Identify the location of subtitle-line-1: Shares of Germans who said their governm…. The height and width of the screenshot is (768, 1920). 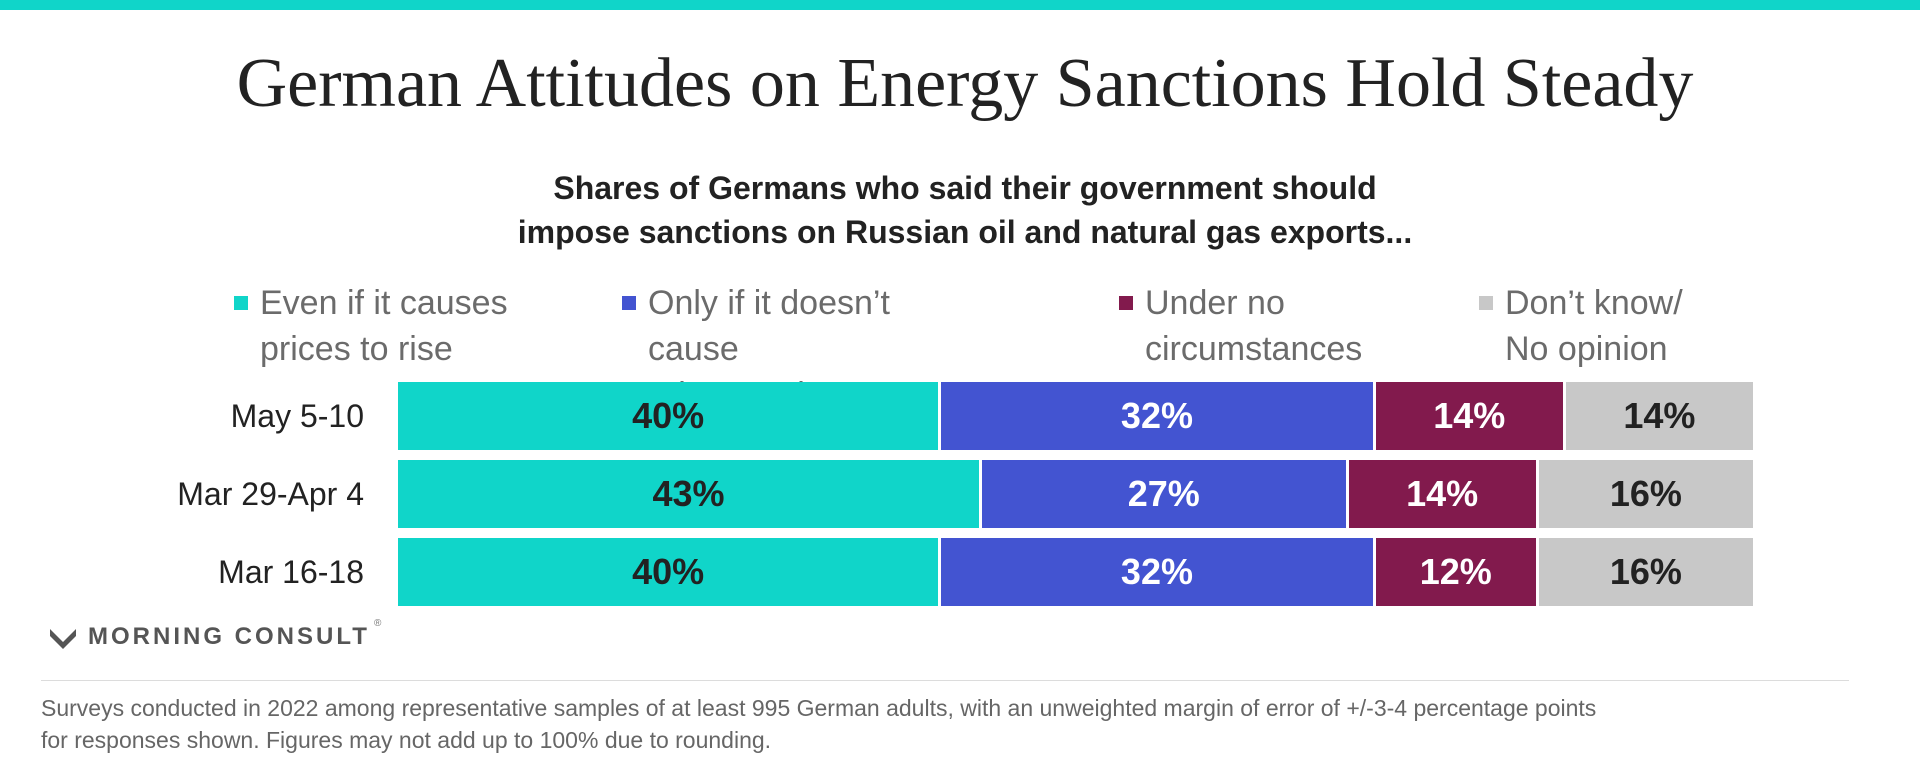
(965, 188).